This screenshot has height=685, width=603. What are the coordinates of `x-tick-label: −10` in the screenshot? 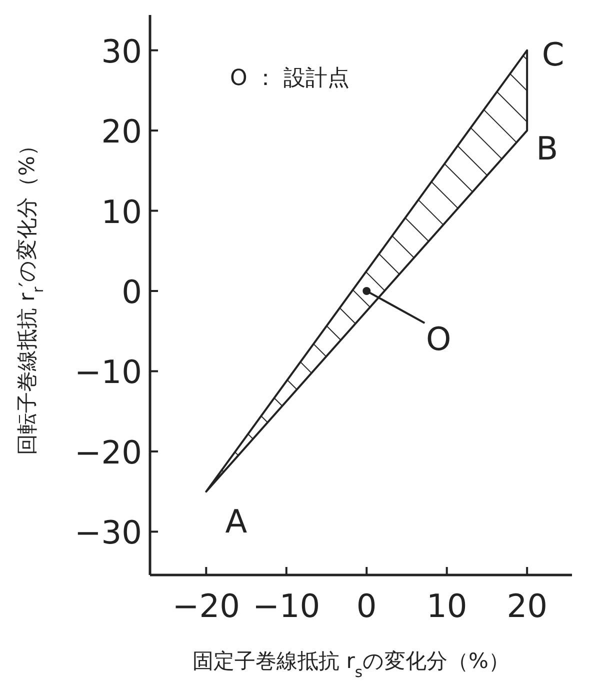 It's located at (286, 606).